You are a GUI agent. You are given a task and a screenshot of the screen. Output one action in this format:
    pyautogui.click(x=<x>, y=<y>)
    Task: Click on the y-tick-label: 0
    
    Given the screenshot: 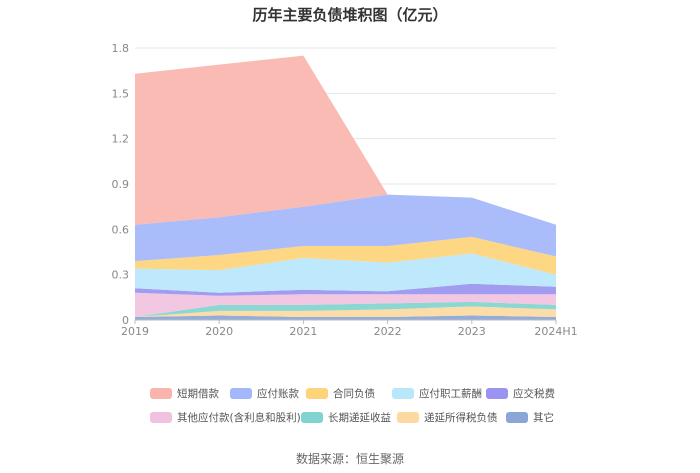 What is the action you would take?
    pyautogui.click(x=125, y=320)
    